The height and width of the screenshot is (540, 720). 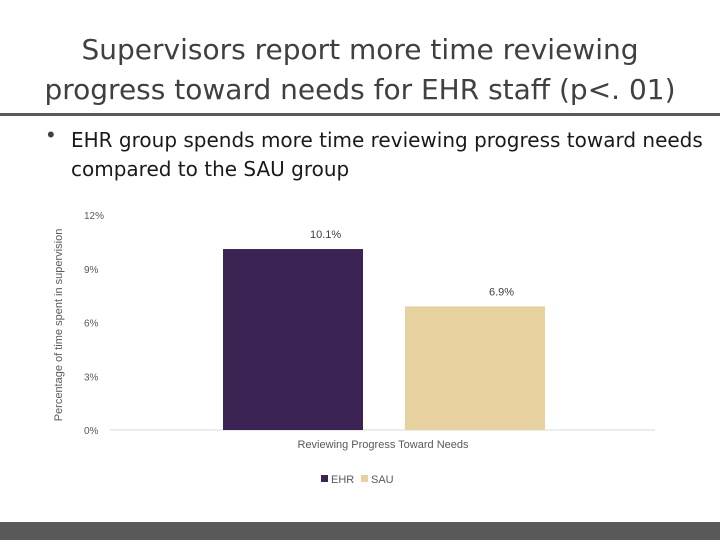 What do you see at coordinates (59, 325) in the screenshot?
I see `y-axis-label: Percentage of time spent in supervision` at bounding box center [59, 325].